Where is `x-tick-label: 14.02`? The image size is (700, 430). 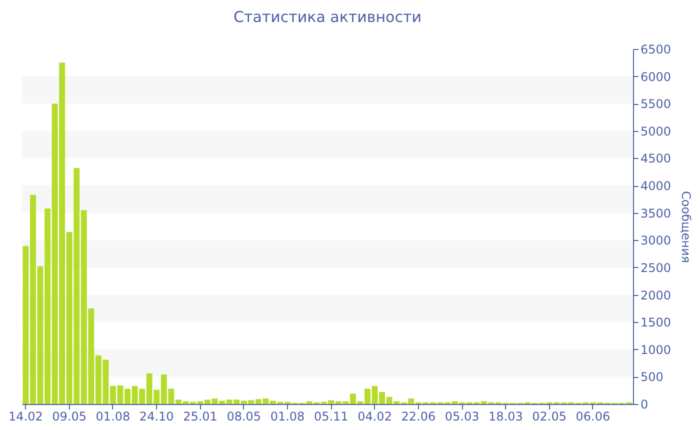 x-tick-label: 14.02 is located at coordinates (25, 417).